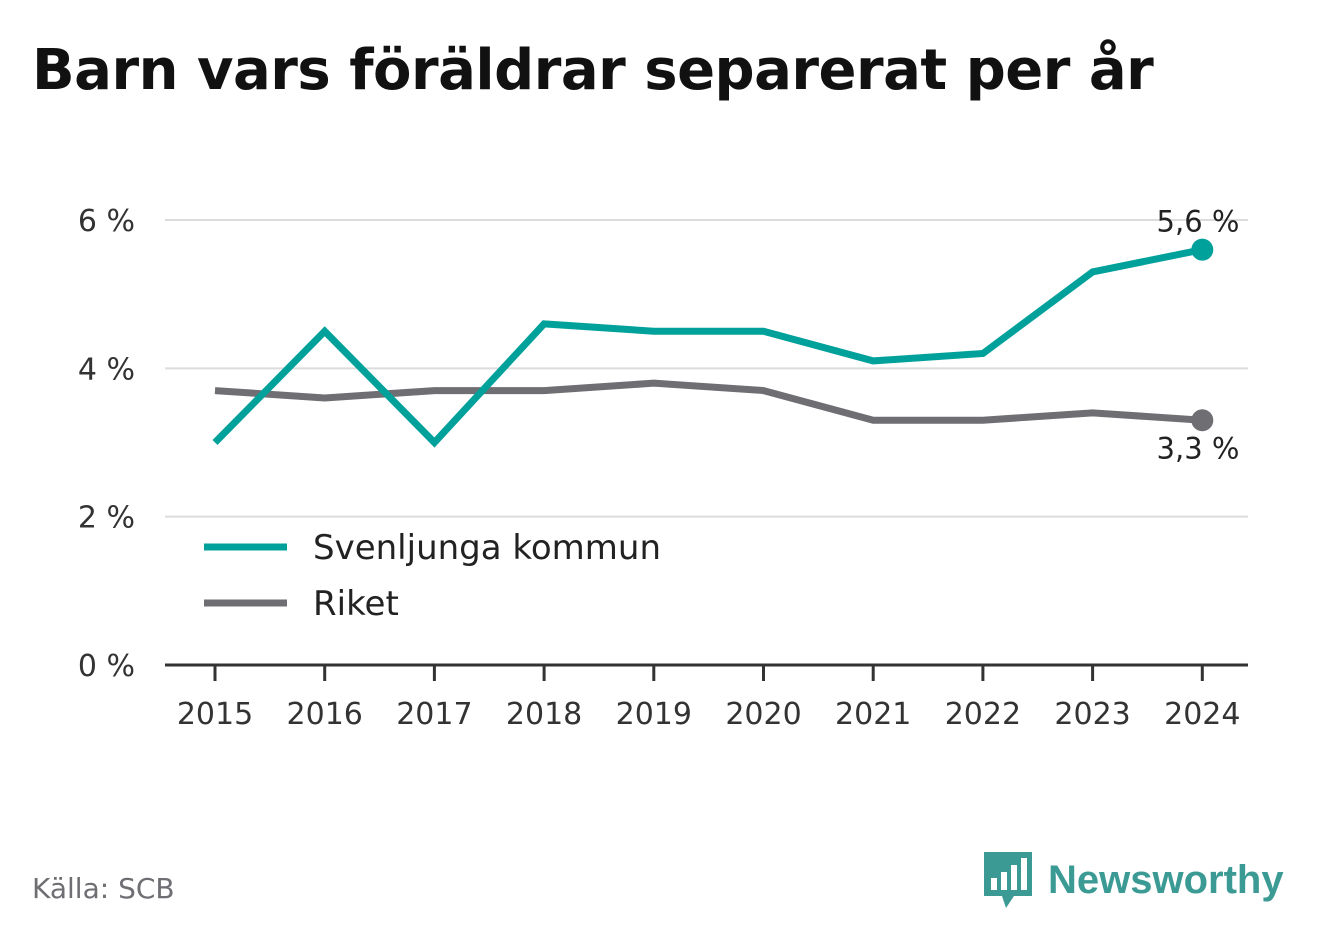 Image resolution: width=1322 pixels, height=939 pixels. What do you see at coordinates (487, 548) in the screenshot?
I see `legend-label: Svenljunga kommun` at bounding box center [487, 548].